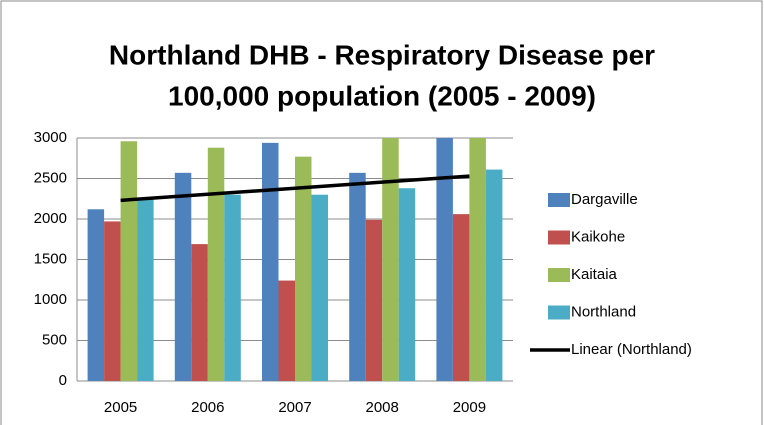  What do you see at coordinates (382, 407) in the screenshot?
I see `x-tick-label: 2008` at bounding box center [382, 407].